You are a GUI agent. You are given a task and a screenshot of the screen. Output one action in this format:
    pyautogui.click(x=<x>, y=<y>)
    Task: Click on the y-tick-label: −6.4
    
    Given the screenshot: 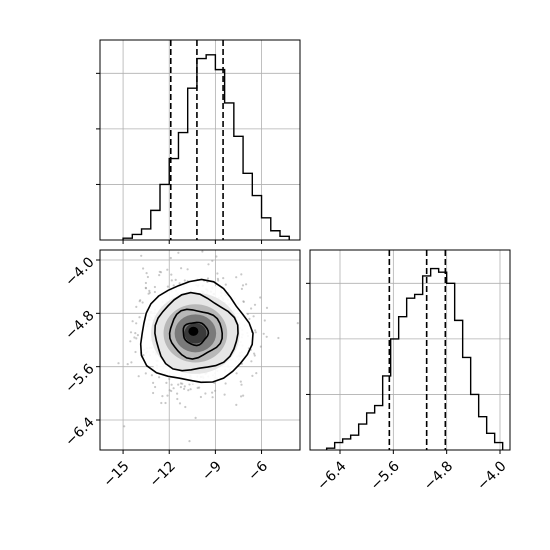 What is the action you would take?
    pyautogui.click(x=79, y=431)
    